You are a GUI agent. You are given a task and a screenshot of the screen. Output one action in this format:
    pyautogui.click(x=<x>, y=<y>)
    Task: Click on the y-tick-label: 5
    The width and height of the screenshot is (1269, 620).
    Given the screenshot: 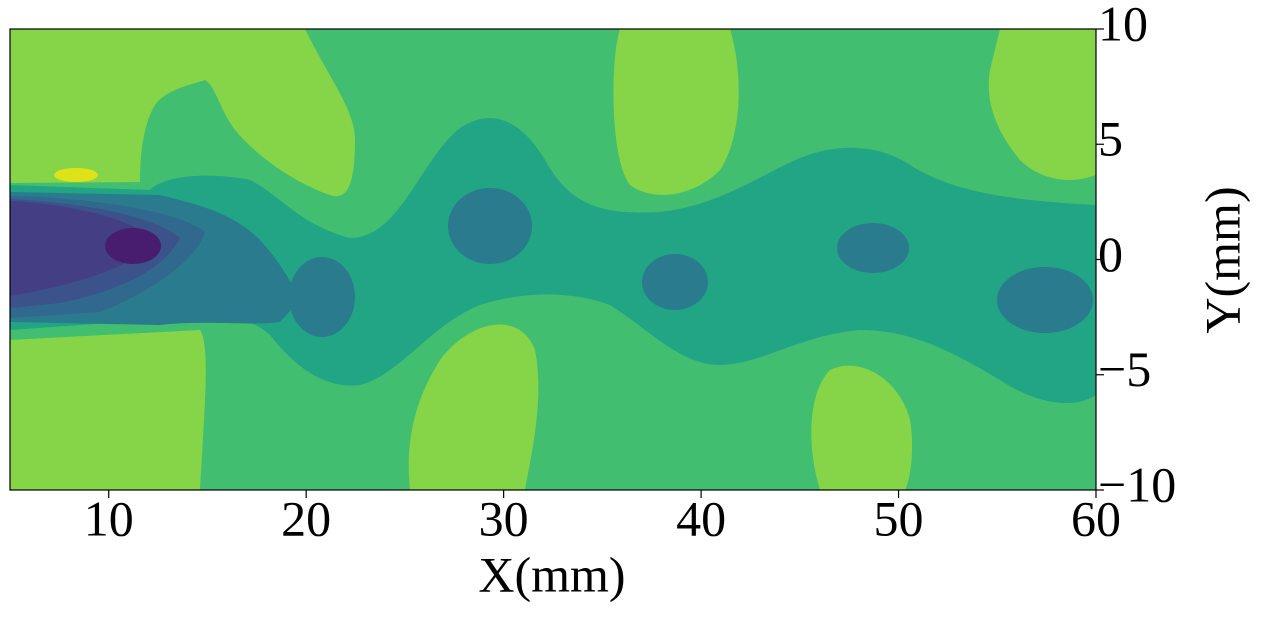 What is the action you would take?
    pyautogui.click(x=1110, y=139)
    